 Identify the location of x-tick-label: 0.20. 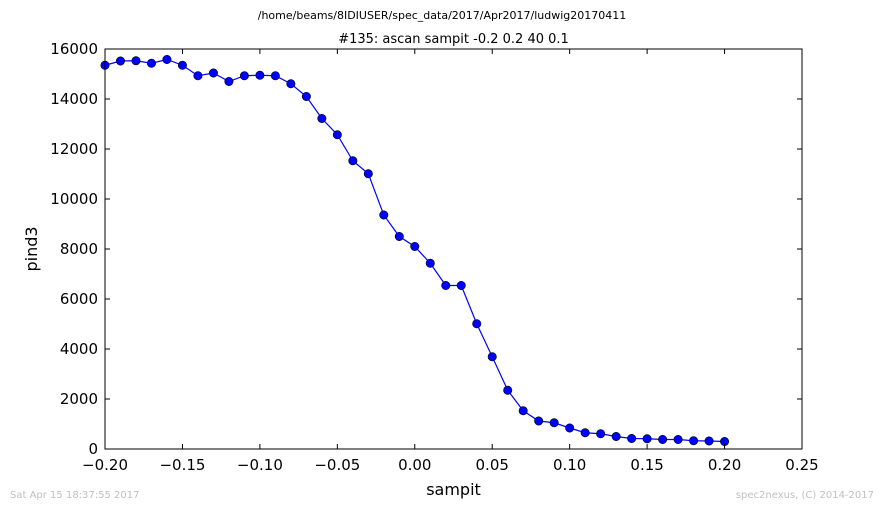
(724, 465).